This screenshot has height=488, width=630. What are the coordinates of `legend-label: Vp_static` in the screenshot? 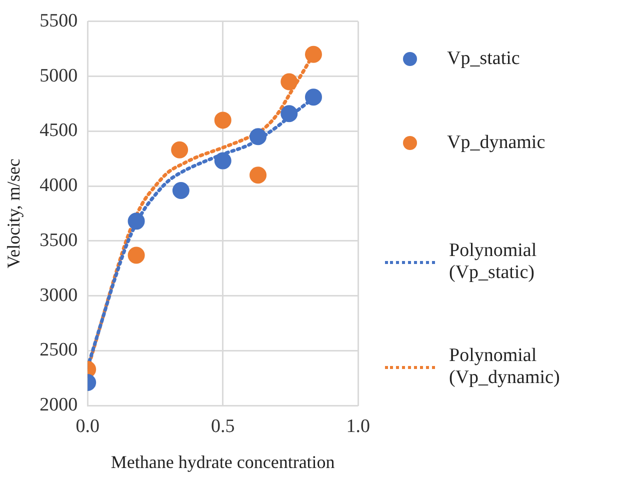 It's located at (484, 59).